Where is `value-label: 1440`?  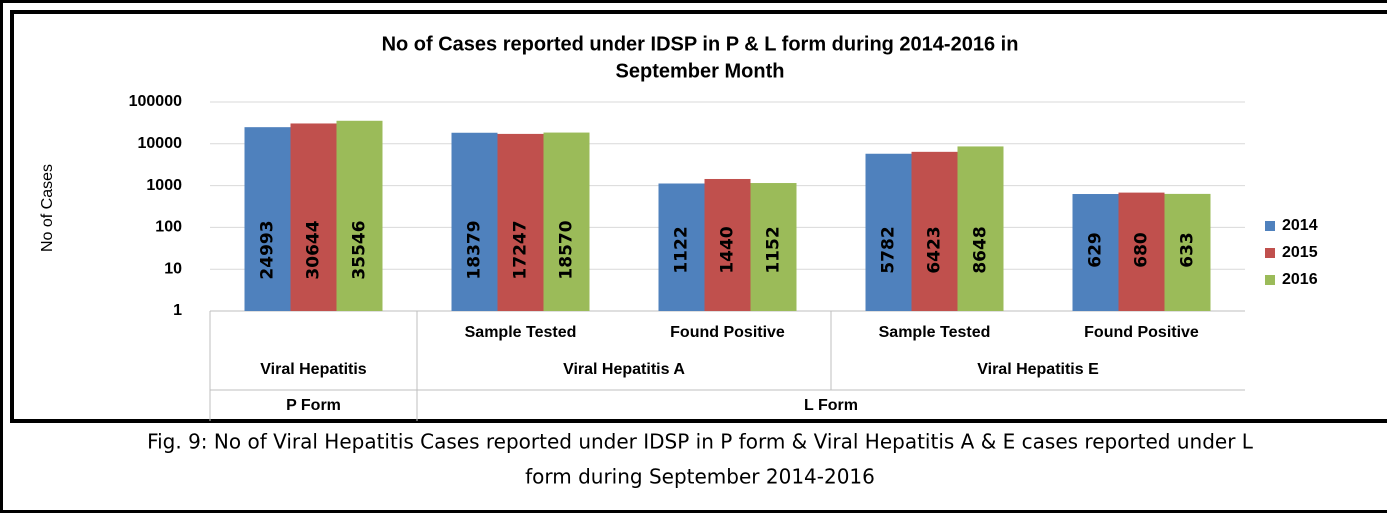
value-label: 1440 is located at coordinates (728, 249).